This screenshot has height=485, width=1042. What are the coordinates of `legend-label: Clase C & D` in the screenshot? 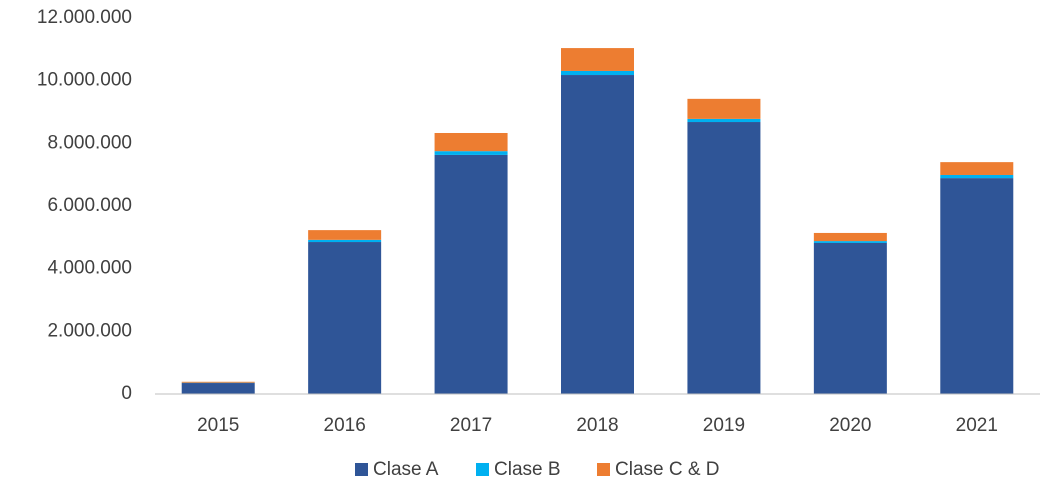 It's located at (667, 469).